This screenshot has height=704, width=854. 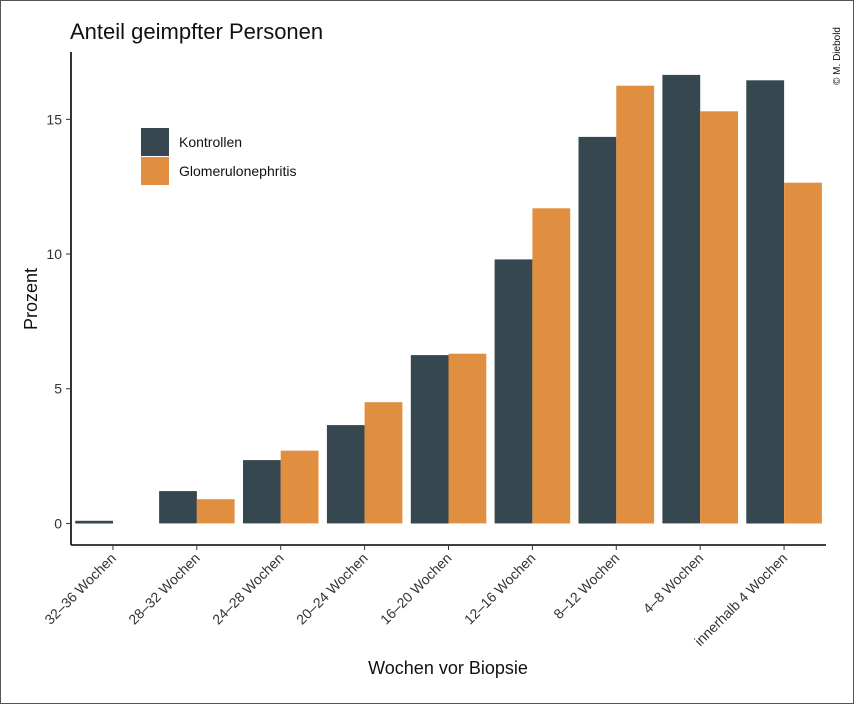 What do you see at coordinates (31, 299) in the screenshot?
I see `y-axis-title: Prozent` at bounding box center [31, 299].